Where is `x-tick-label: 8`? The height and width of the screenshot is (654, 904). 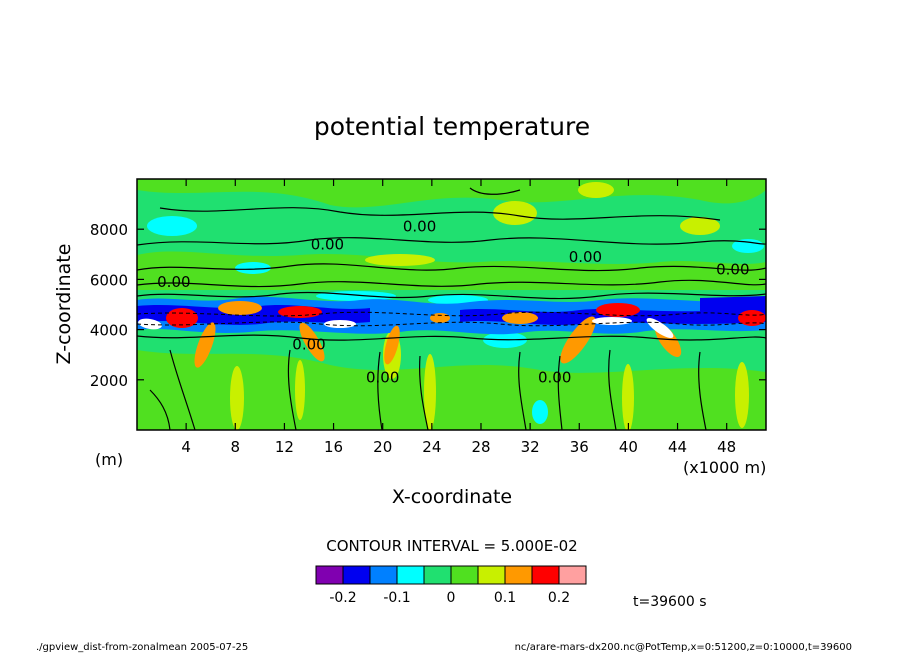 x-tick-label: 8 is located at coordinates (236, 447).